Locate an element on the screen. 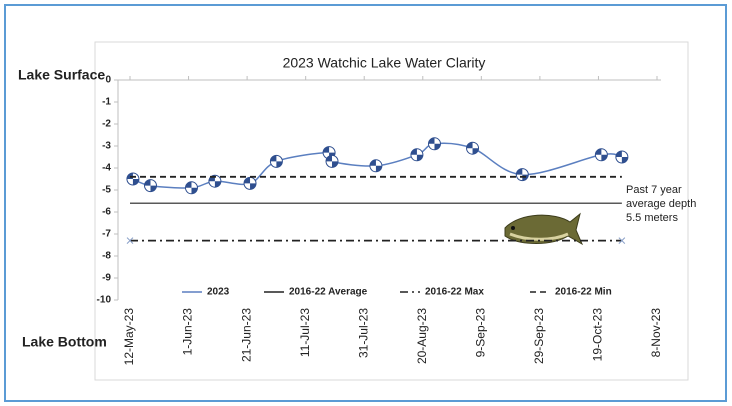 The height and width of the screenshot is (406, 732). y-tick-label: -10 is located at coordinates (104, 300).